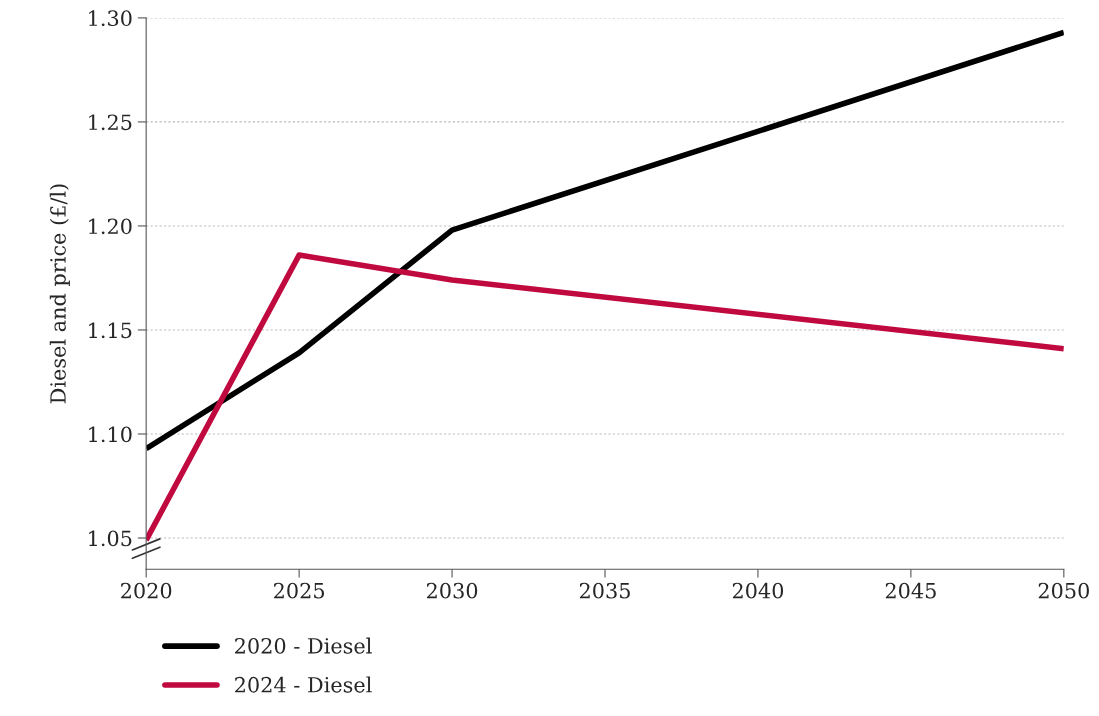  I want to click on x-tick-label: 2050, so click(1063, 590).